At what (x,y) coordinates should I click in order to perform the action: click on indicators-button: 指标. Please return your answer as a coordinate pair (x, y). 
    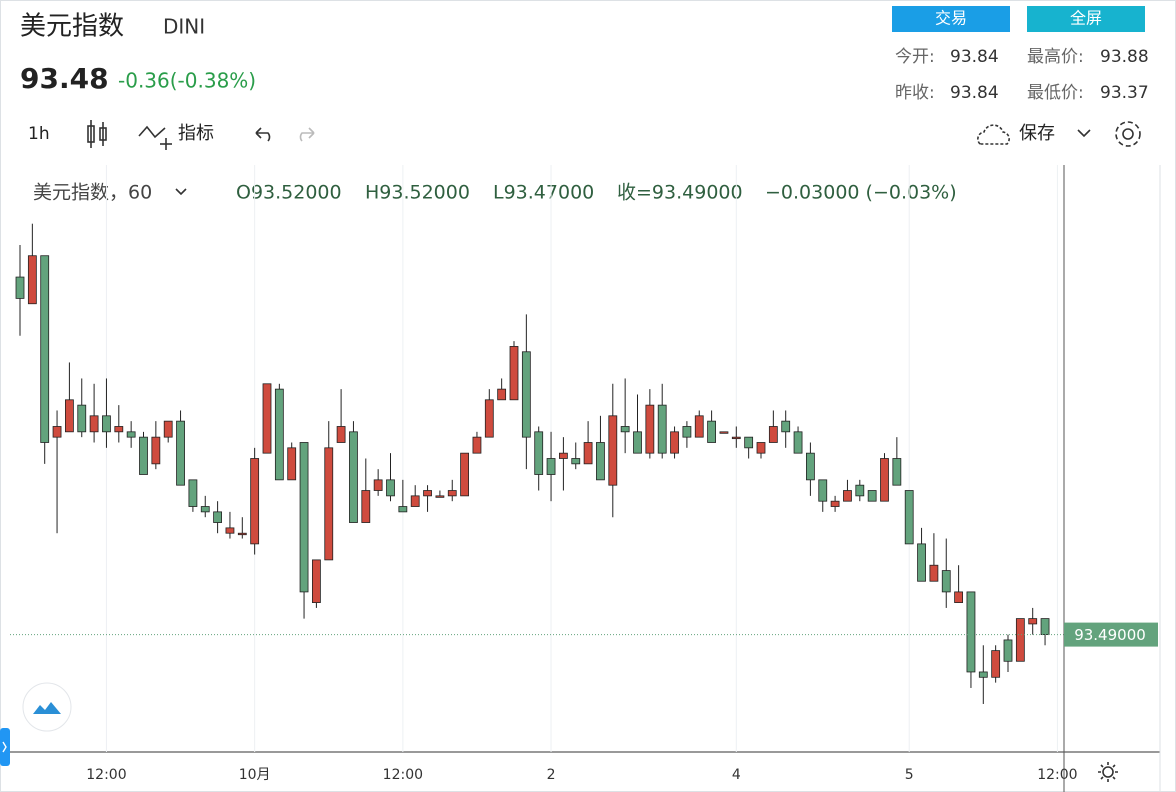
    Looking at the image, I should click on (196, 133).